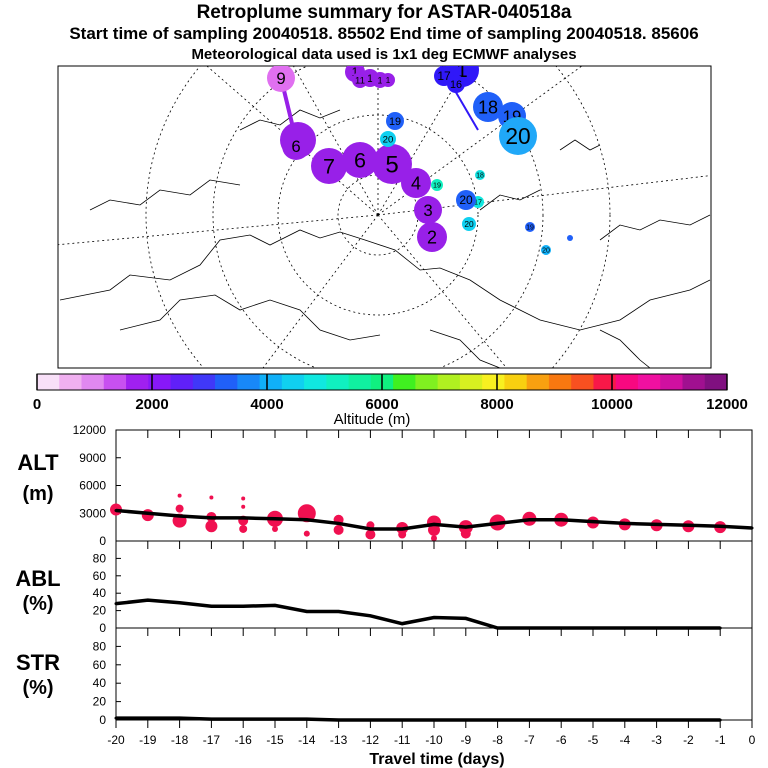 The height and width of the screenshot is (768, 768). I want to click on y-tick-label: 20, so click(100, 611).